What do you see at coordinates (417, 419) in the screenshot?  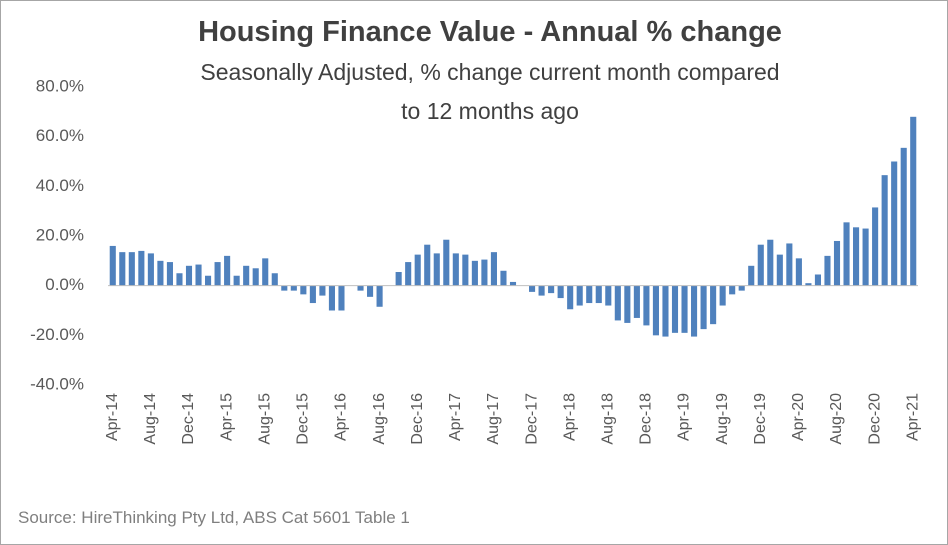 I see `x-tick-label: Dec-16` at bounding box center [417, 419].